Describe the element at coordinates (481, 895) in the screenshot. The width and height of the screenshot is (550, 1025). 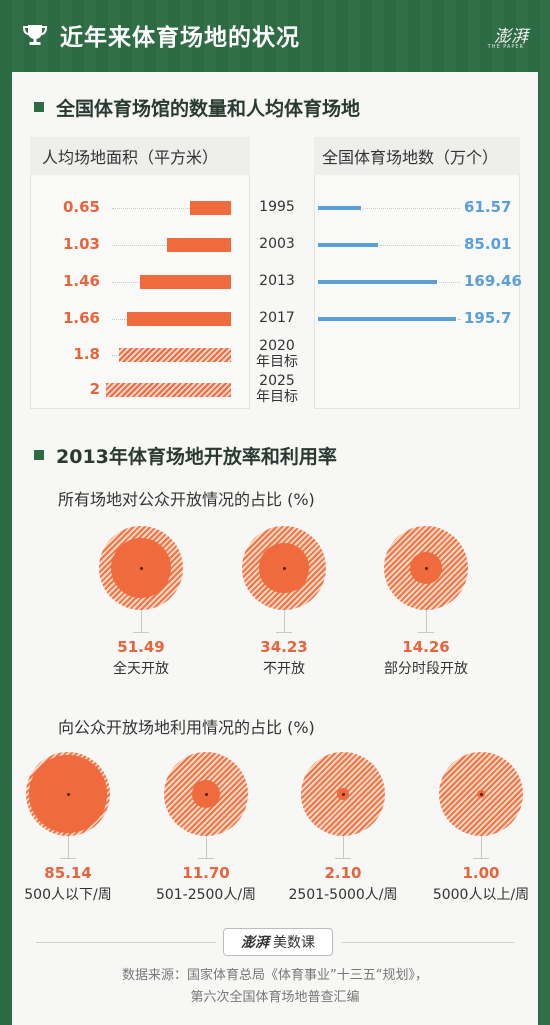
I see `pie-category-label: 5000人以上/周` at that location.